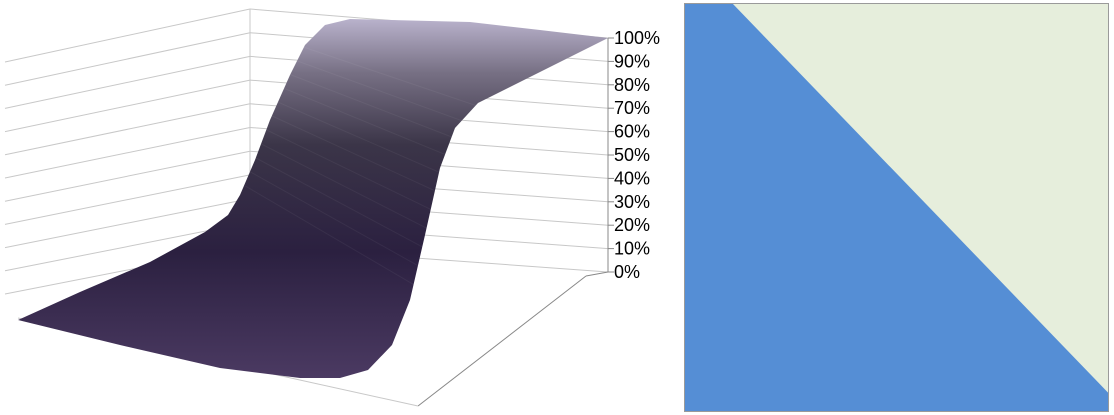  Describe the element at coordinates (632, 85) in the screenshot. I see `z-tick-label: 80%` at that location.